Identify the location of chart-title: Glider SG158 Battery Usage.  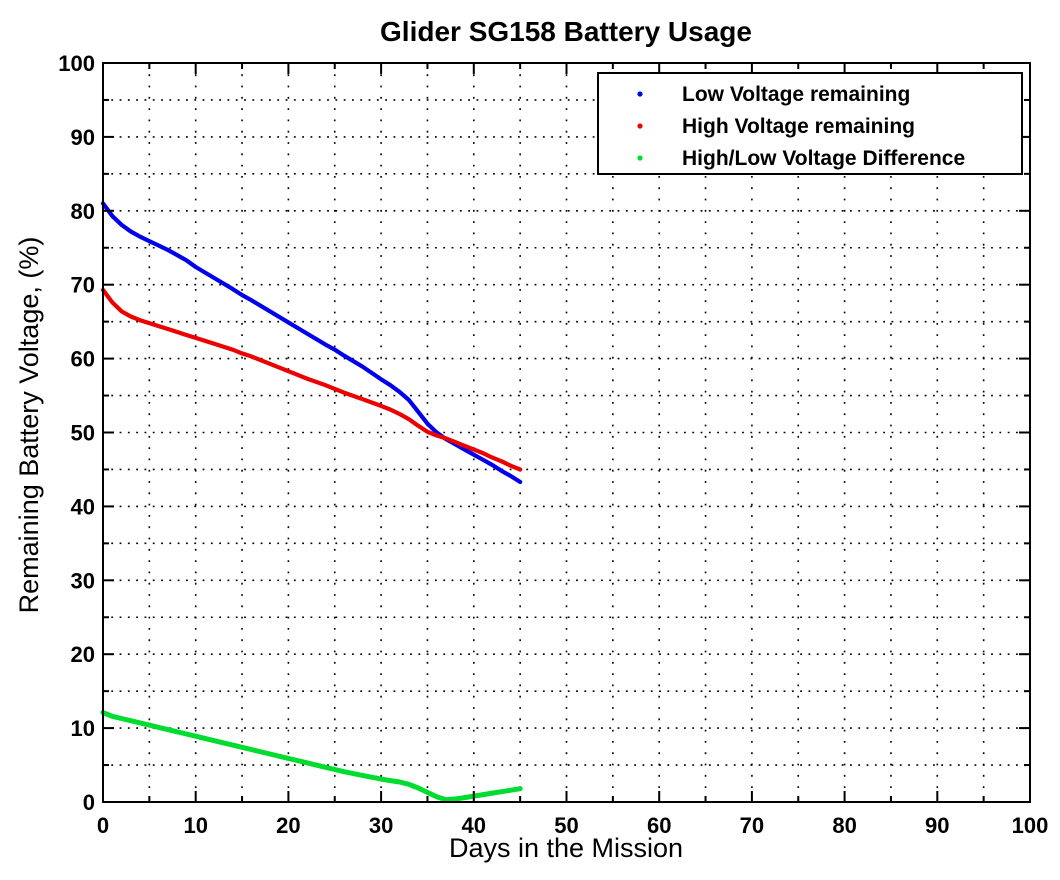
(566, 31).